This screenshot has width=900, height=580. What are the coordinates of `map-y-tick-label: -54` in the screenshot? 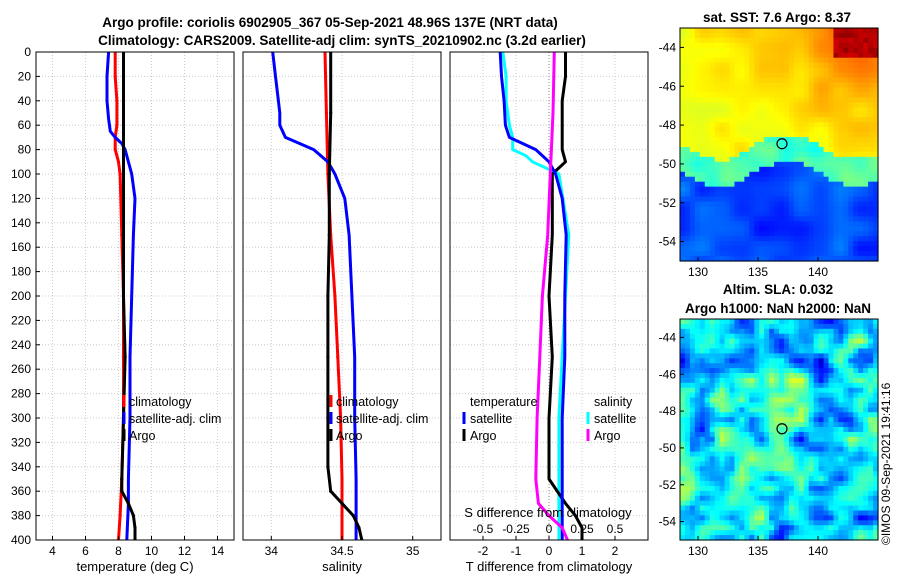 It's located at (668, 242).